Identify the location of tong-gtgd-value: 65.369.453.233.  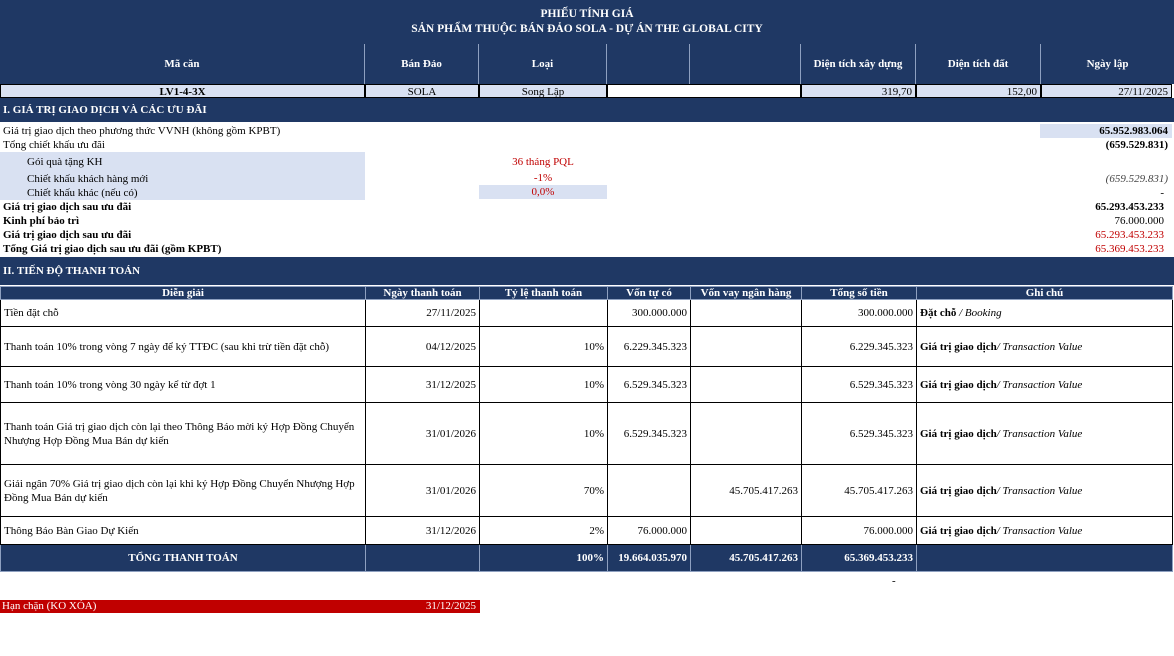
(1129, 249).